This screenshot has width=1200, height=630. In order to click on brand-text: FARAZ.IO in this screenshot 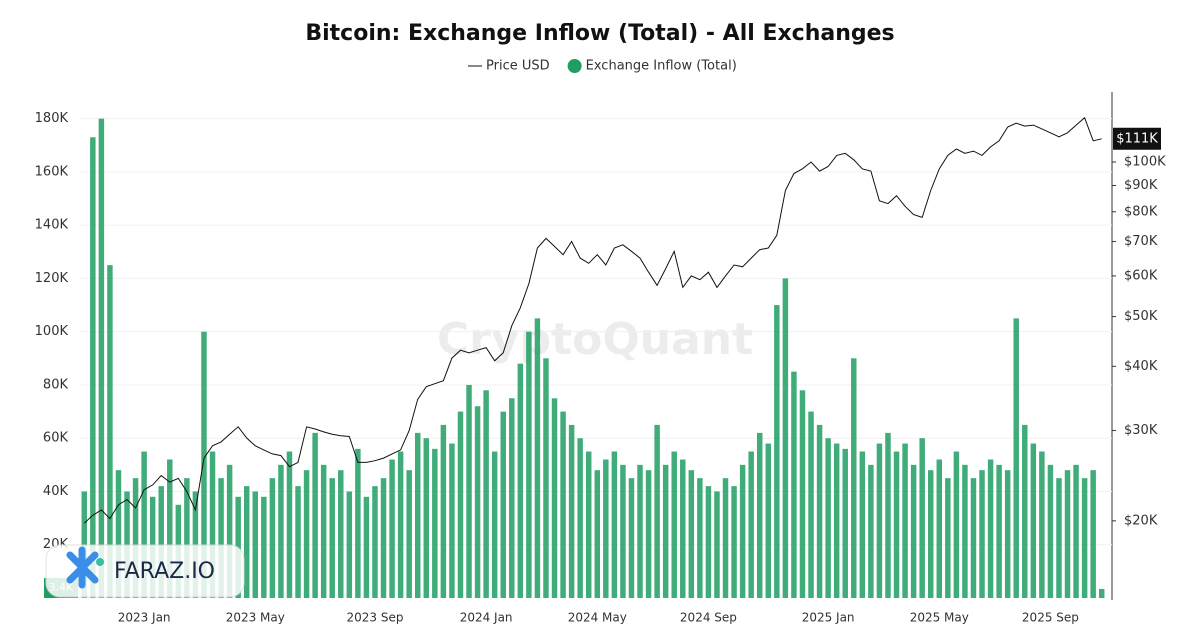, I will do `click(164, 571)`.